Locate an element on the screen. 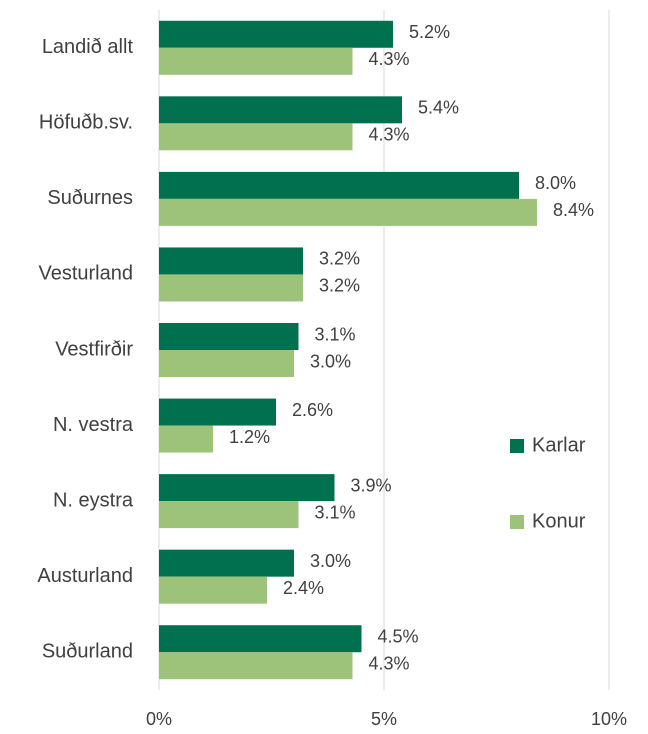  legend-label: Karlar is located at coordinates (559, 445).